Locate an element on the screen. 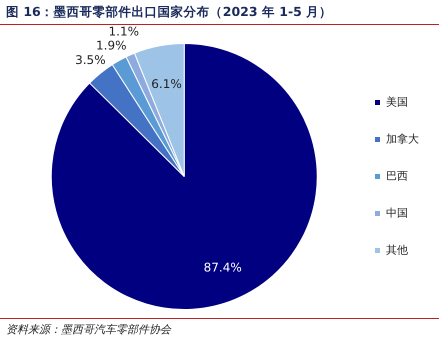 Image resolution: width=439 pixels, height=348 pixels. legend-label: 加拿大 is located at coordinates (402, 139).